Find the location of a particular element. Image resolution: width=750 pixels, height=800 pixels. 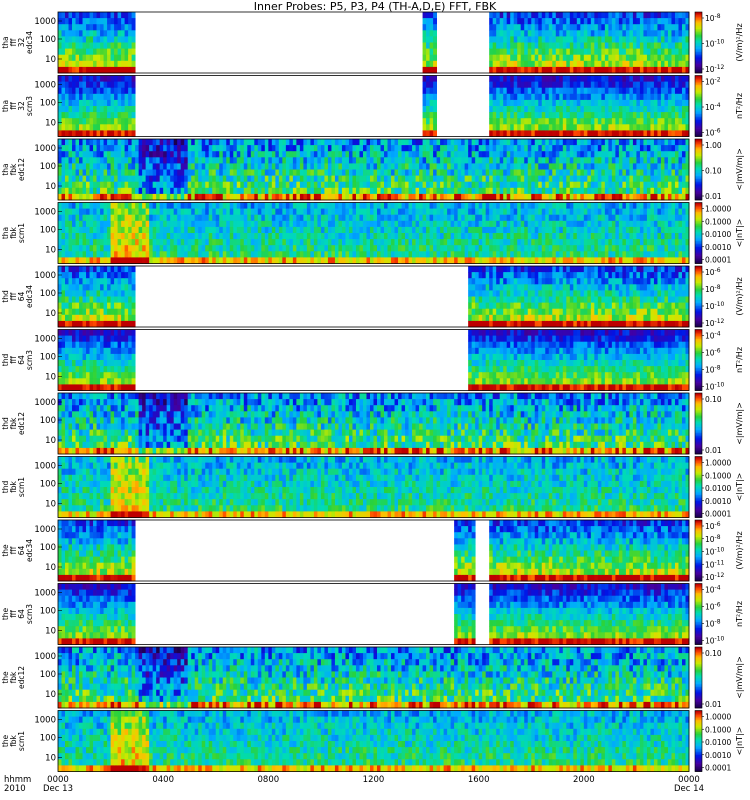

colorbar: 10⁻² 10⁻⁴ 10⁻⁶ nT²/Hz is located at coordinates (719, 106).